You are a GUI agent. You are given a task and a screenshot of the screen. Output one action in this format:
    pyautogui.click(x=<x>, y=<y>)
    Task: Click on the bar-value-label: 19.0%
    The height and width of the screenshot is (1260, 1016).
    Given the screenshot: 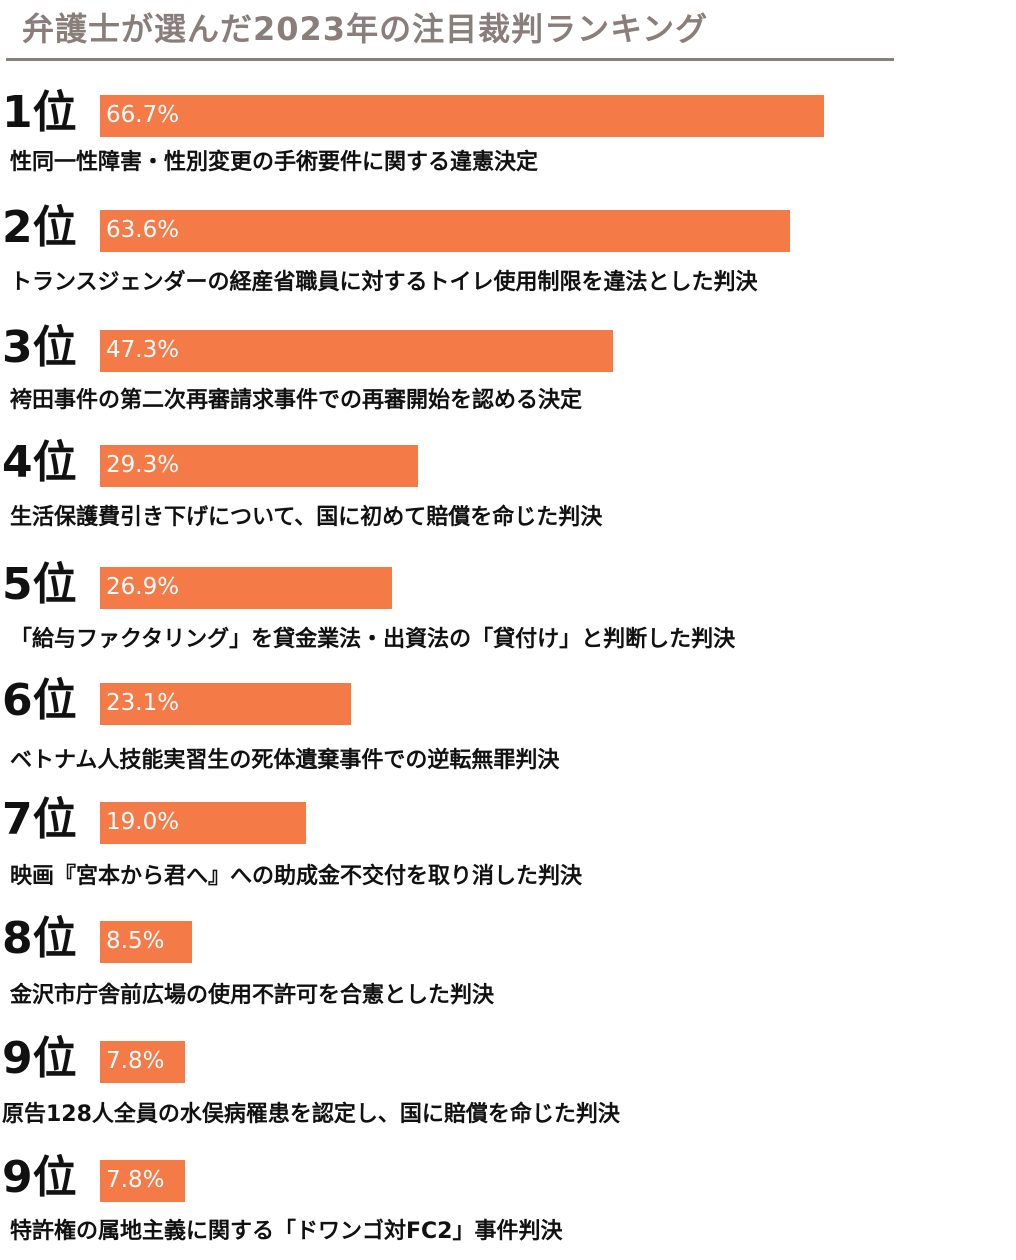 What is the action you would take?
    pyautogui.click(x=143, y=822)
    